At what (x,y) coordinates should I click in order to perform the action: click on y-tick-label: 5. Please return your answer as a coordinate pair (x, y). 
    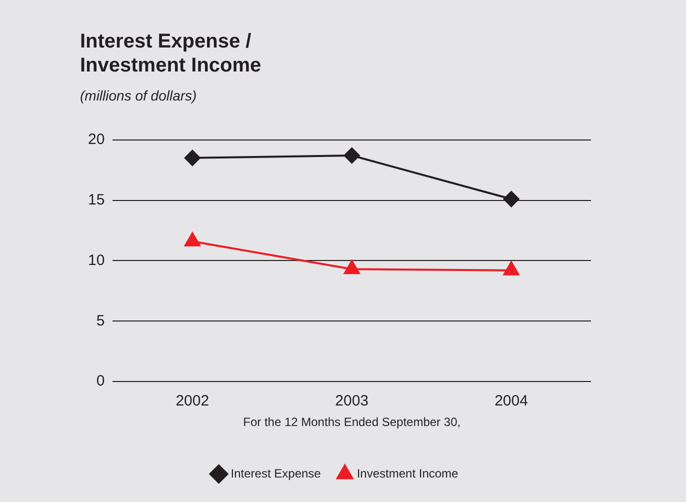
    Looking at the image, I should click on (100, 321).